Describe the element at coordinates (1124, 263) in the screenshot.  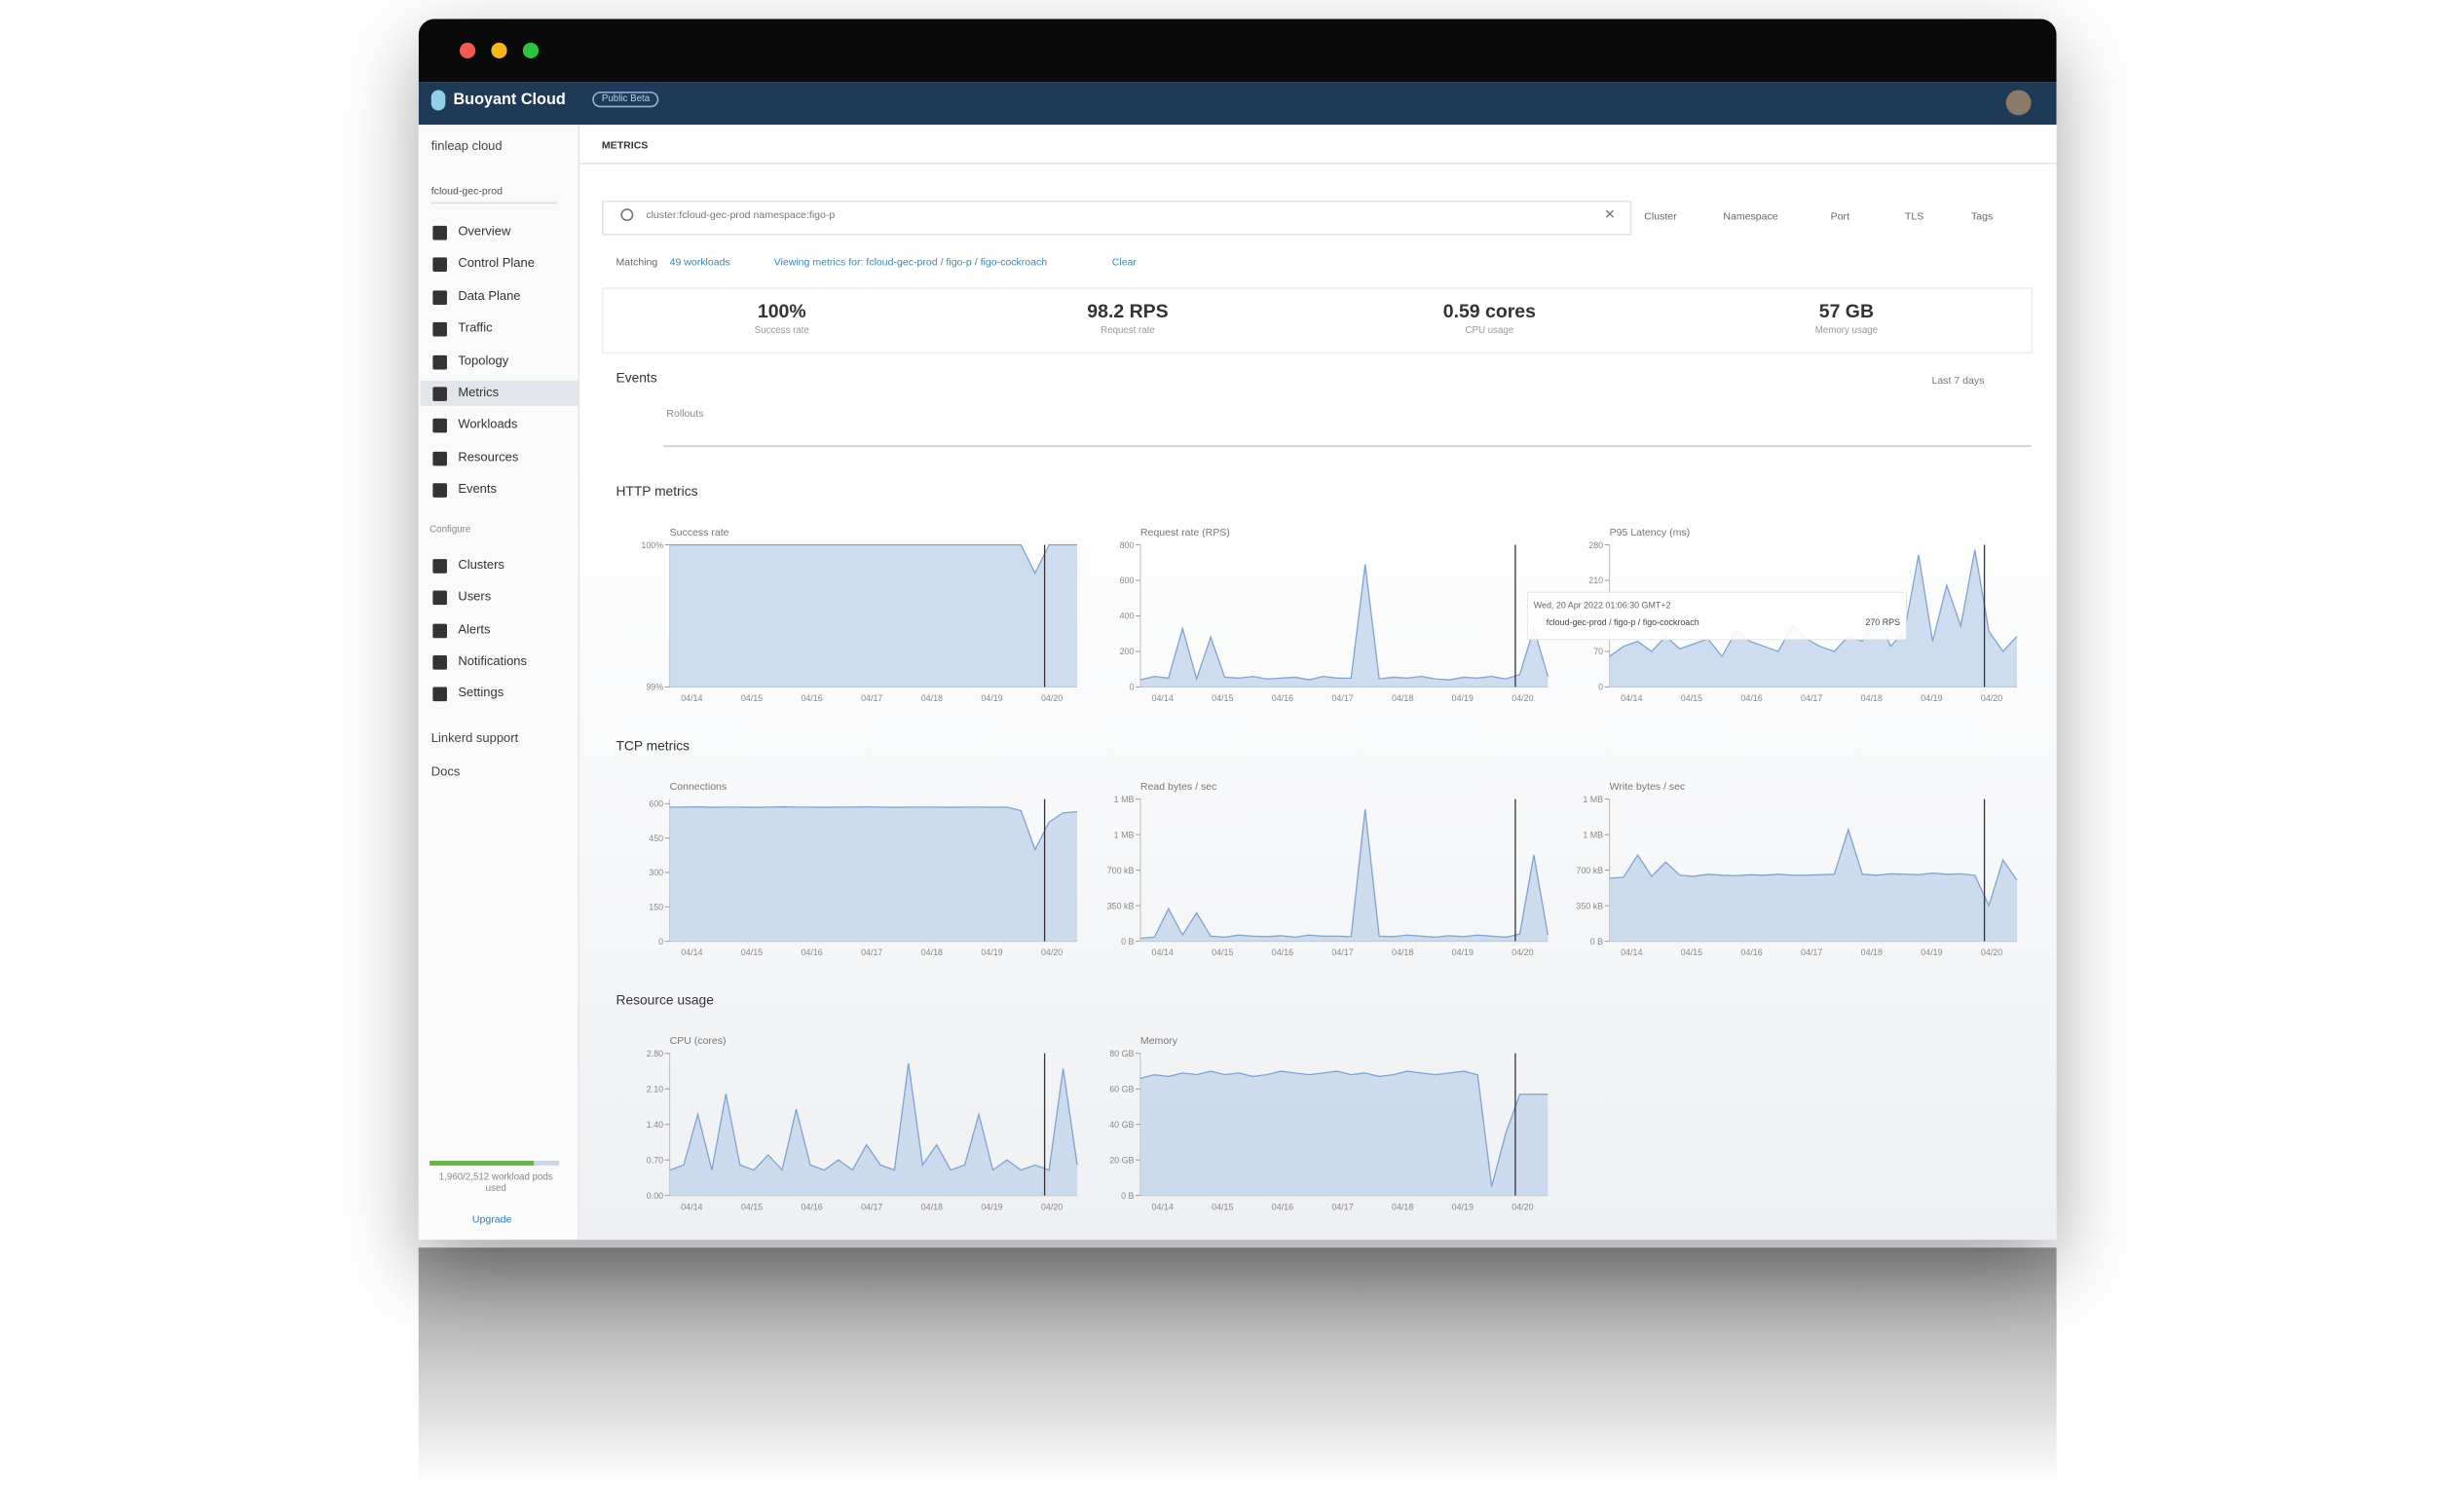
I see `matching-clear: Clear` at that location.